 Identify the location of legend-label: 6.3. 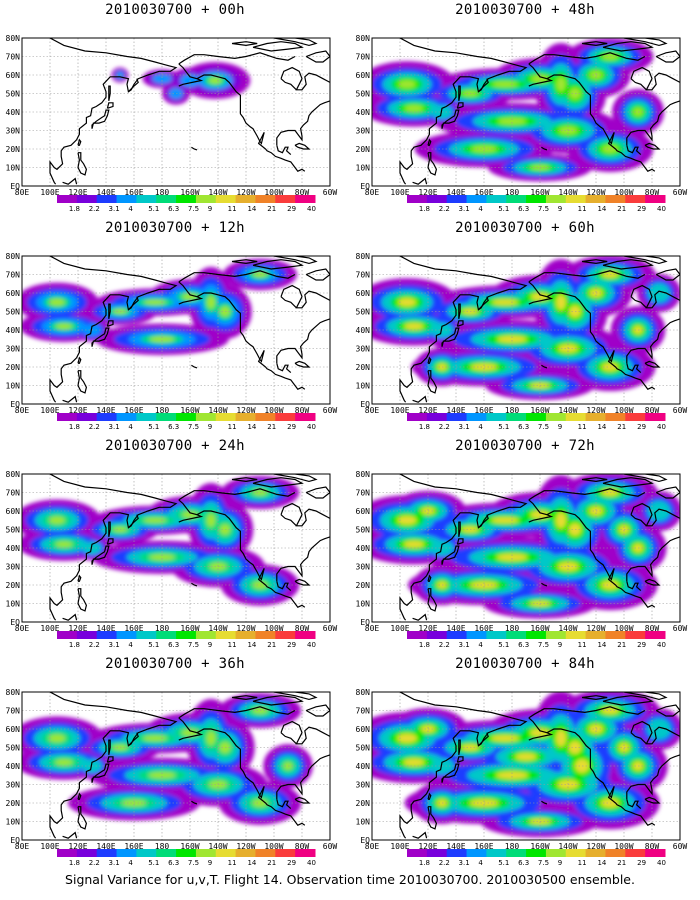
(173, 645).